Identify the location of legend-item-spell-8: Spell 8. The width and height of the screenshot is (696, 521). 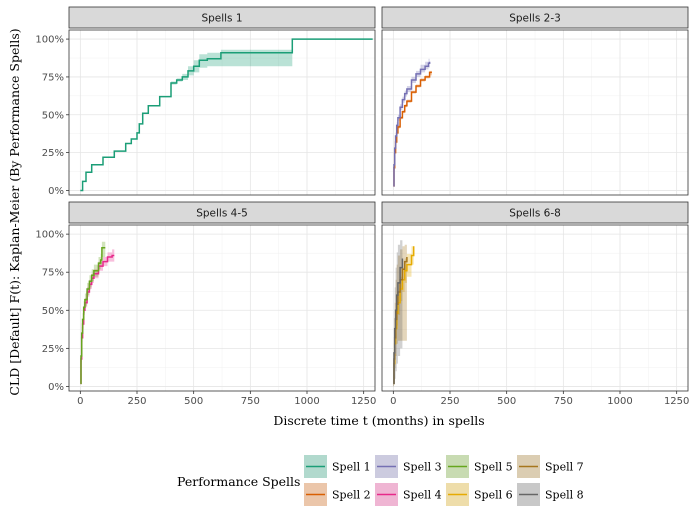
(550, 494).